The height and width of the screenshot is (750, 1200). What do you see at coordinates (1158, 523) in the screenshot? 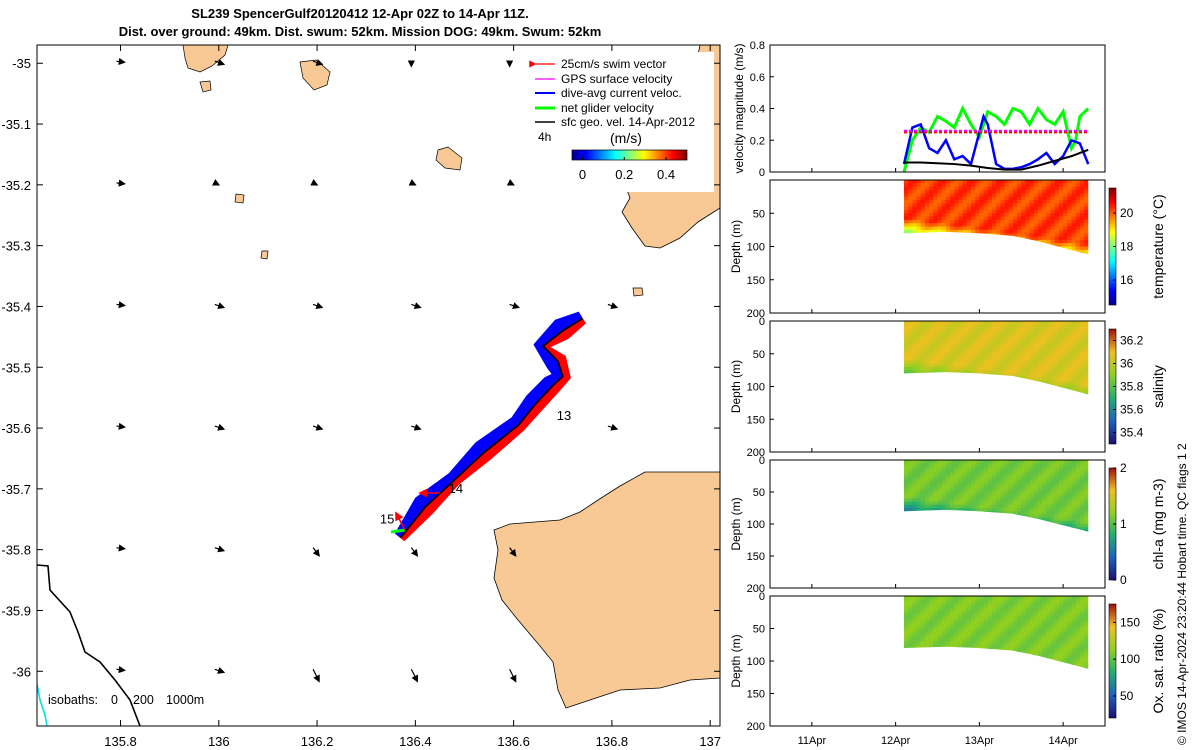
I see `colorbar-label: chl-a (mg m-3)` at bounding box center [1158, 523].